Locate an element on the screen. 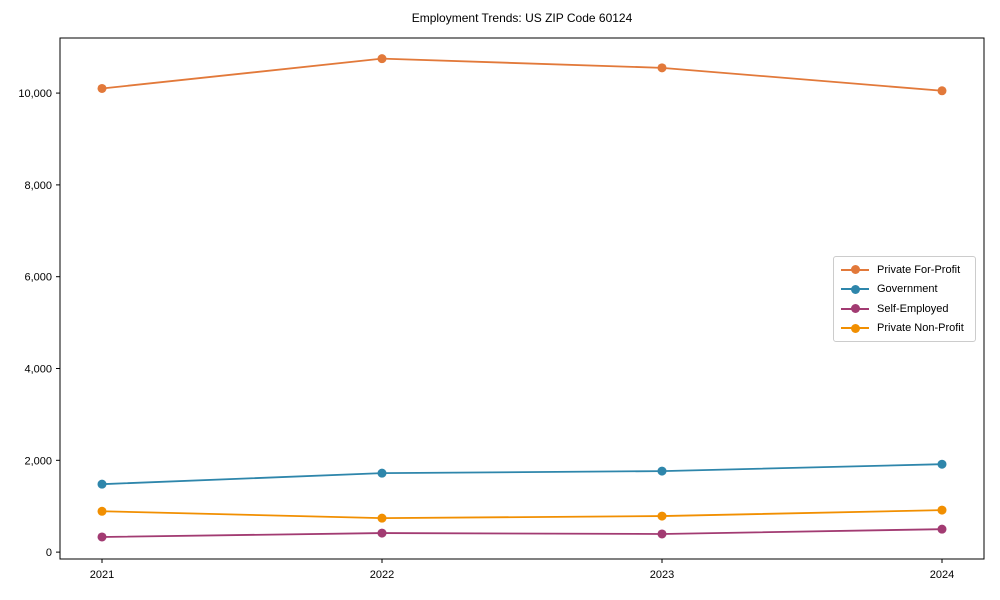 The width and height of the screenshot is (1000, 600). legend-label: Self-Employed is located at coordinates (913, 308).